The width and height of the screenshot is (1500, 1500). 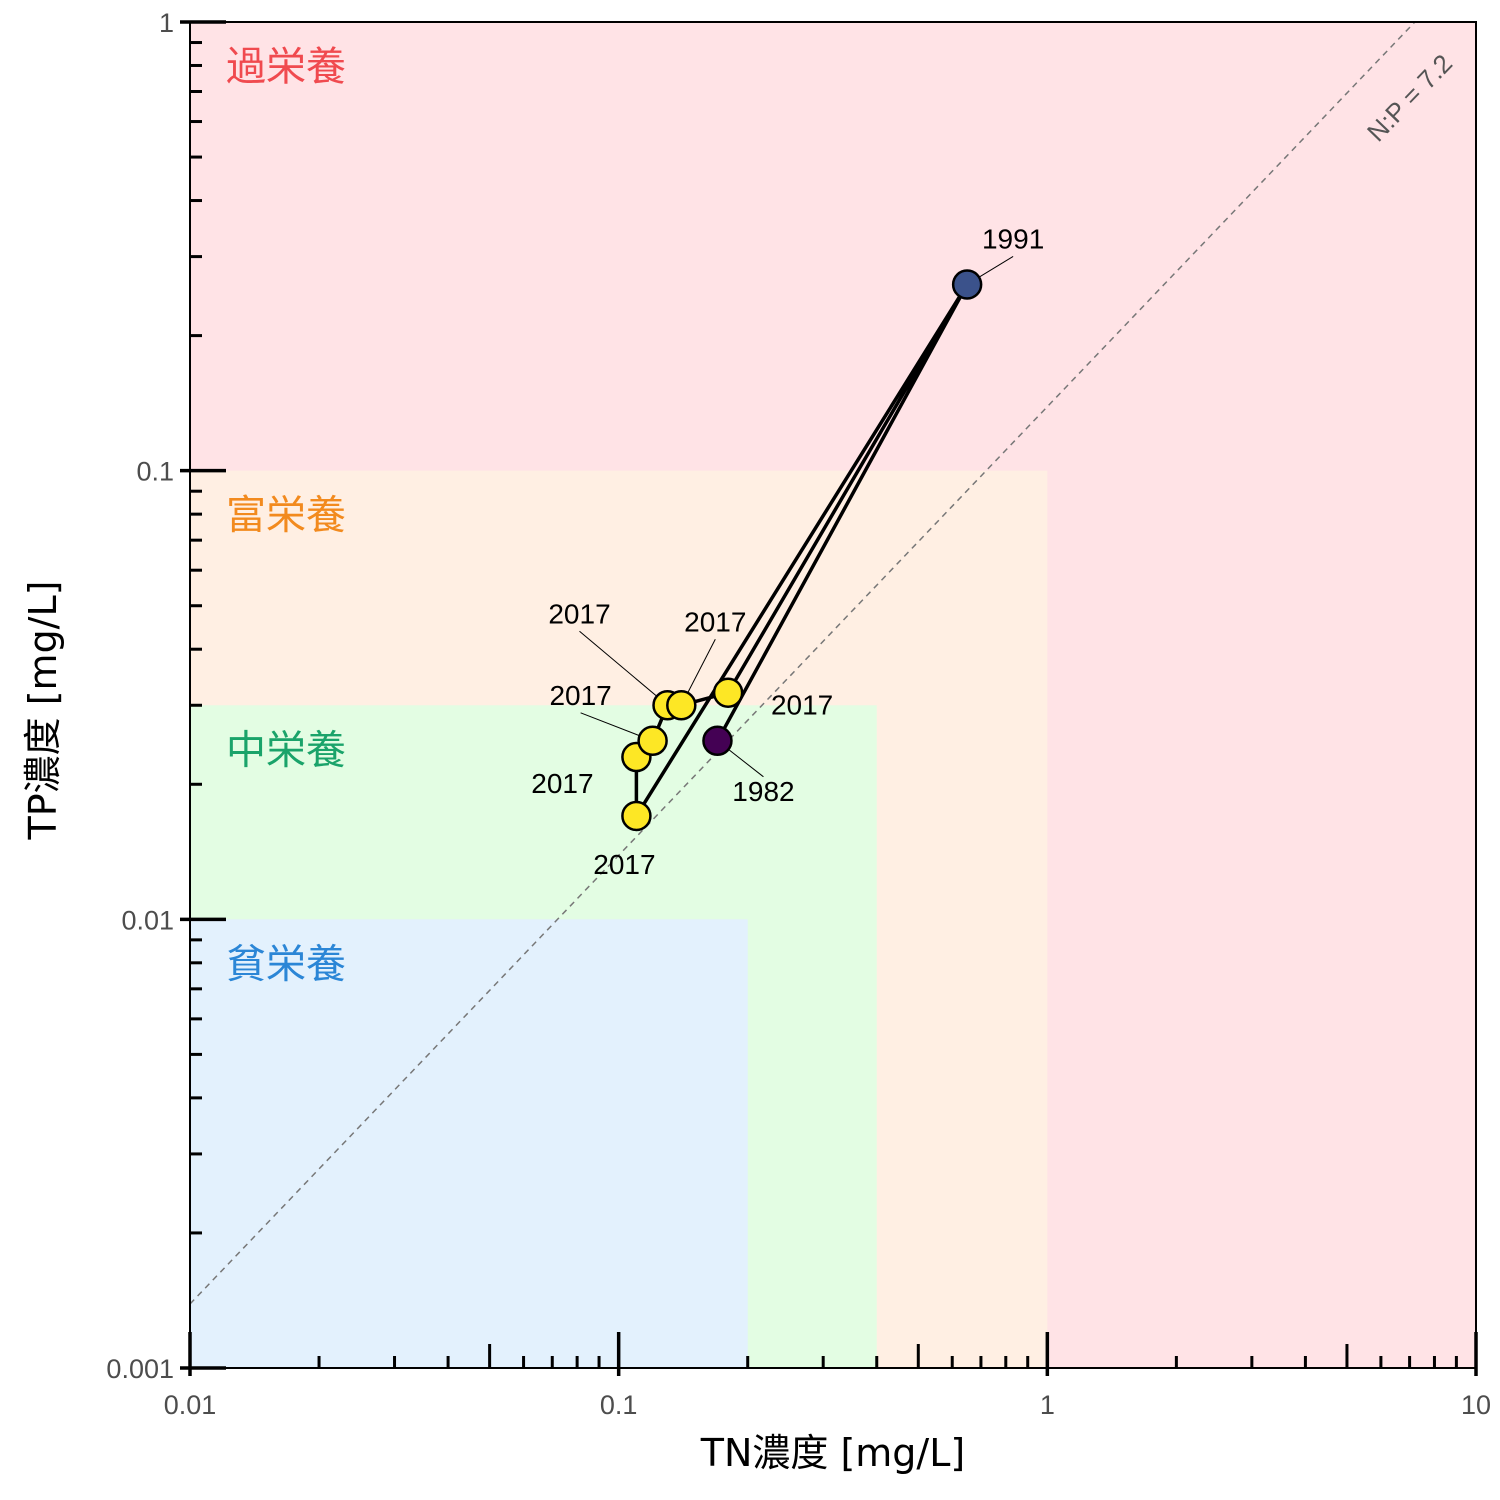 What do you see at coordinates (619, 1405) in the screenshot?
I see `x-tick-label: 0.1` at bounding box center [619, 1405].